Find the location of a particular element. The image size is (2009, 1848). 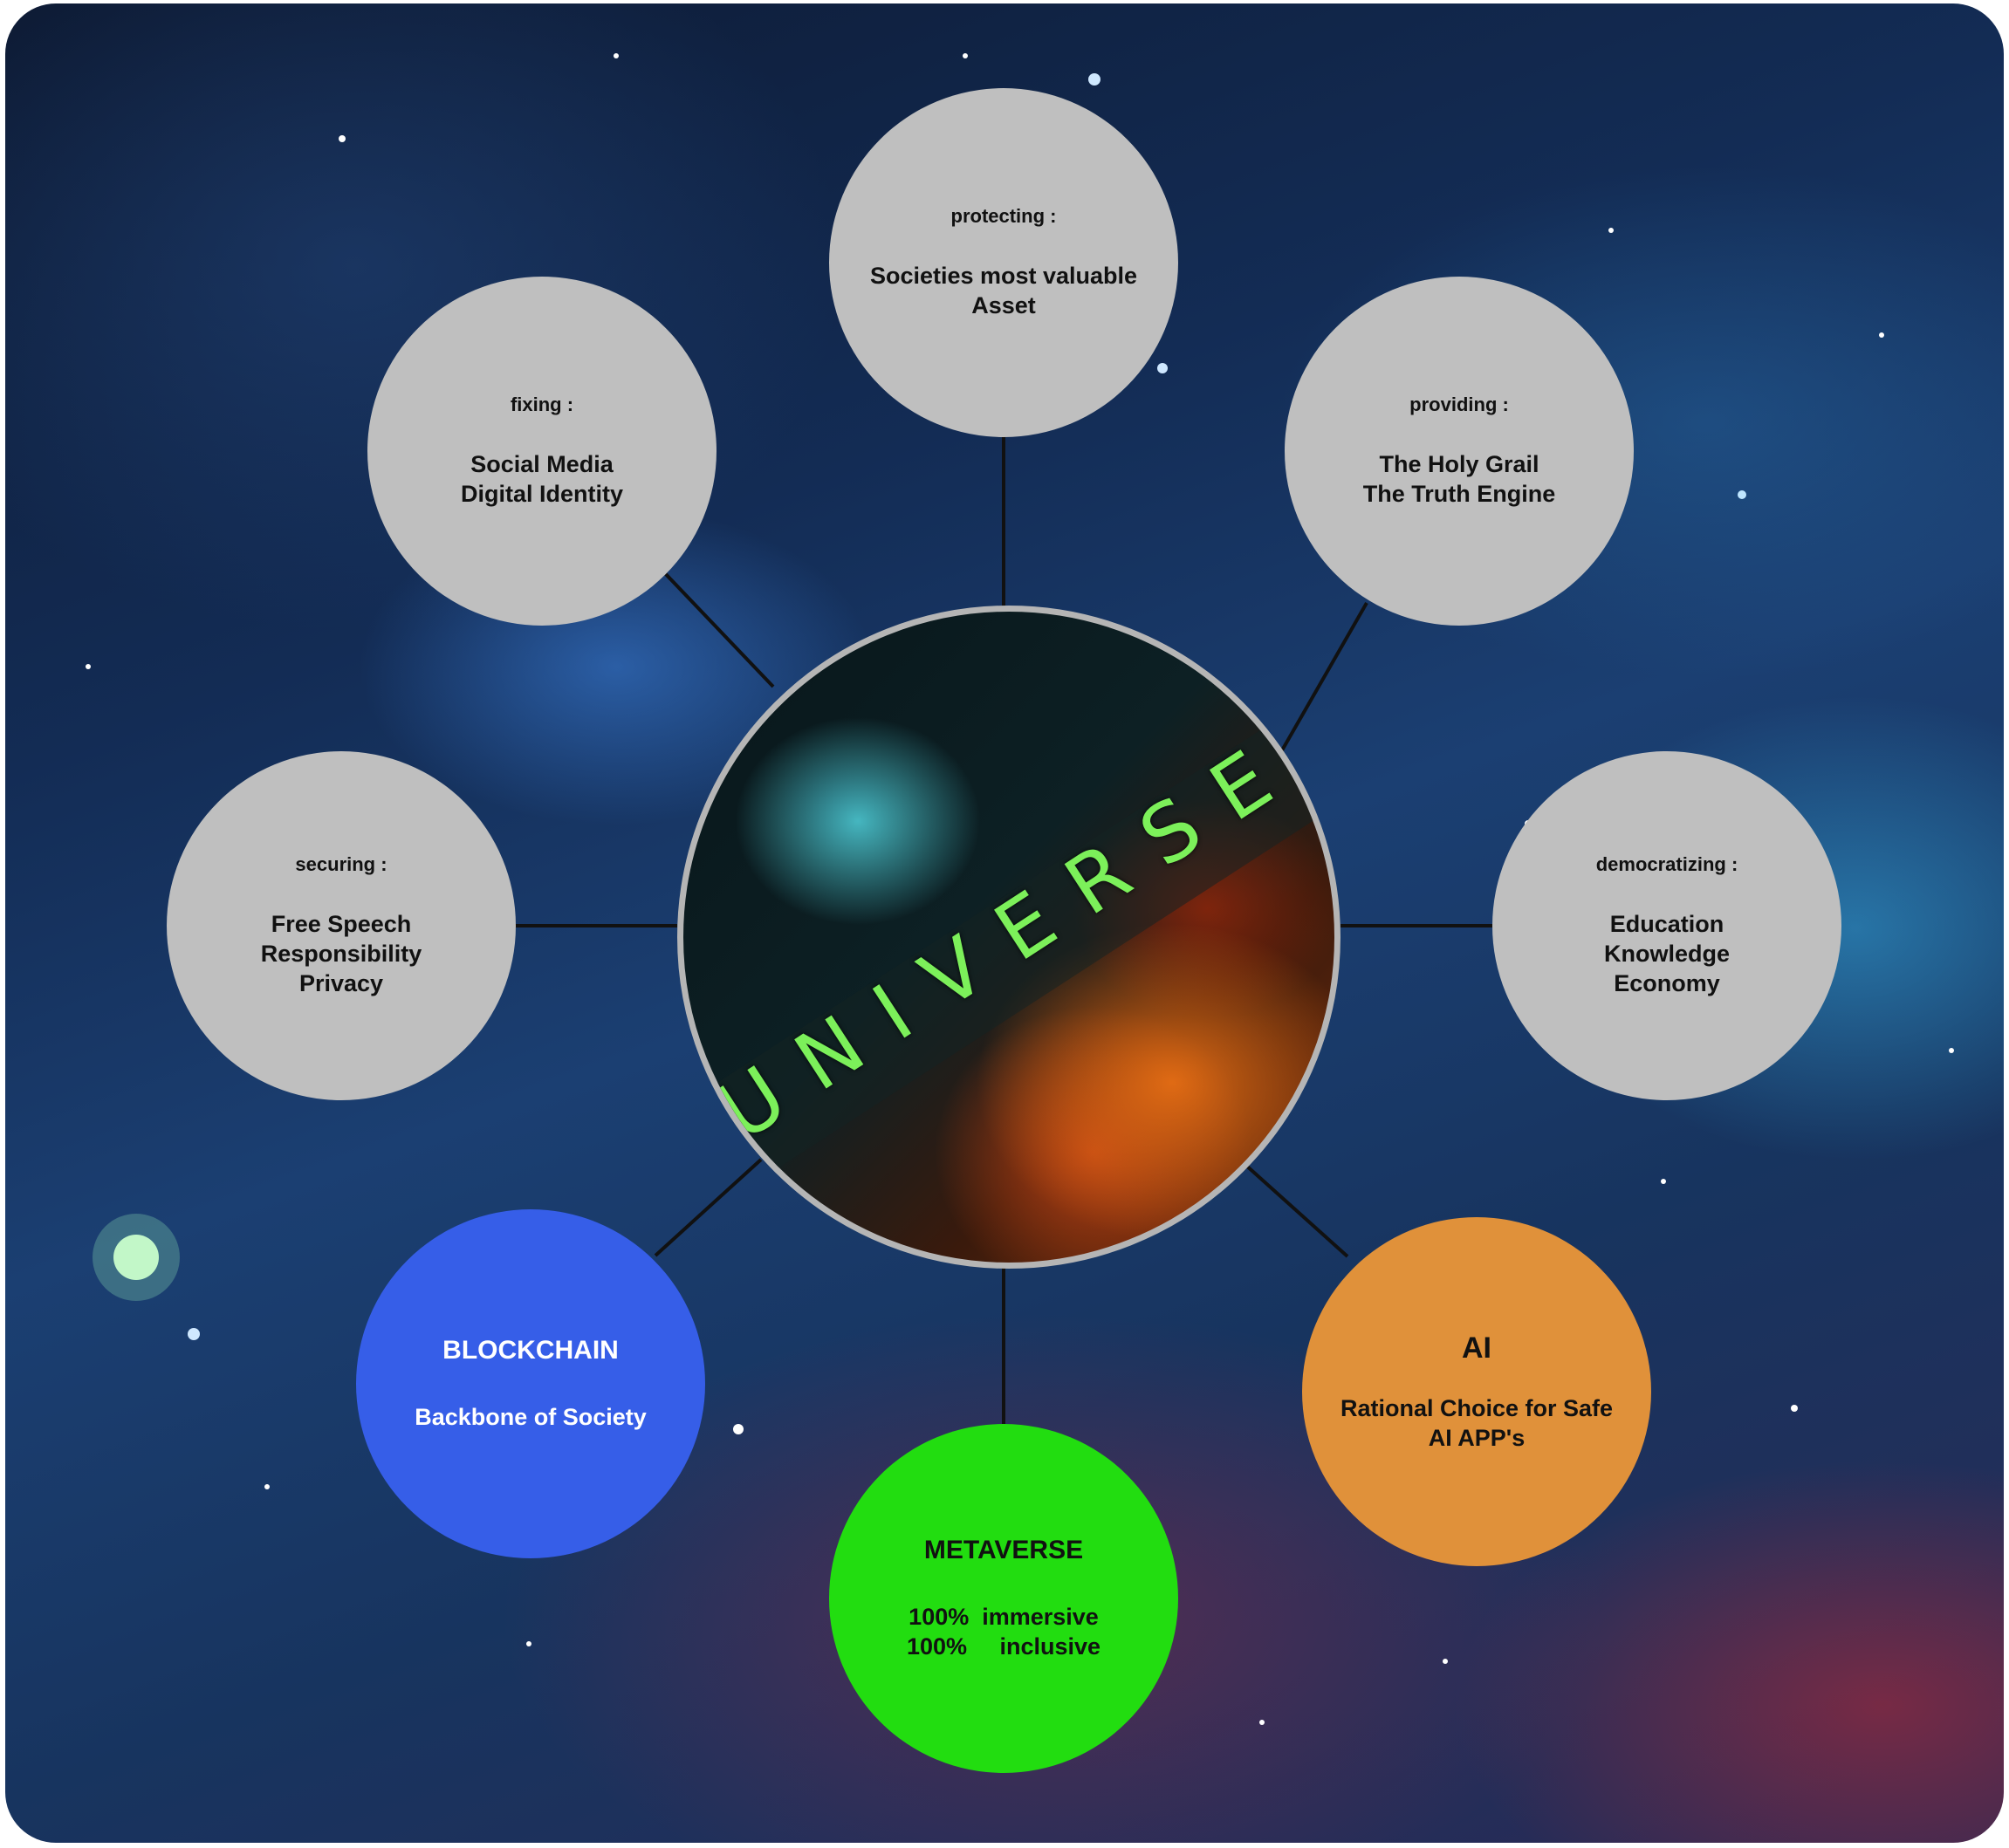

node-blockchain: BLOCKCHAIN Backbone of Society is located at coordinates (530, 1383).